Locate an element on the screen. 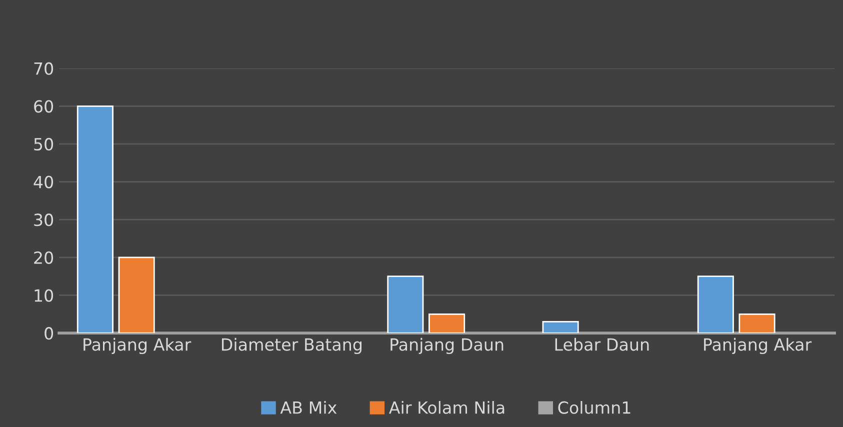 The height and width of the screenshot is (427, 843). y-tick-label: 70 is located at coordinates (44, 68).